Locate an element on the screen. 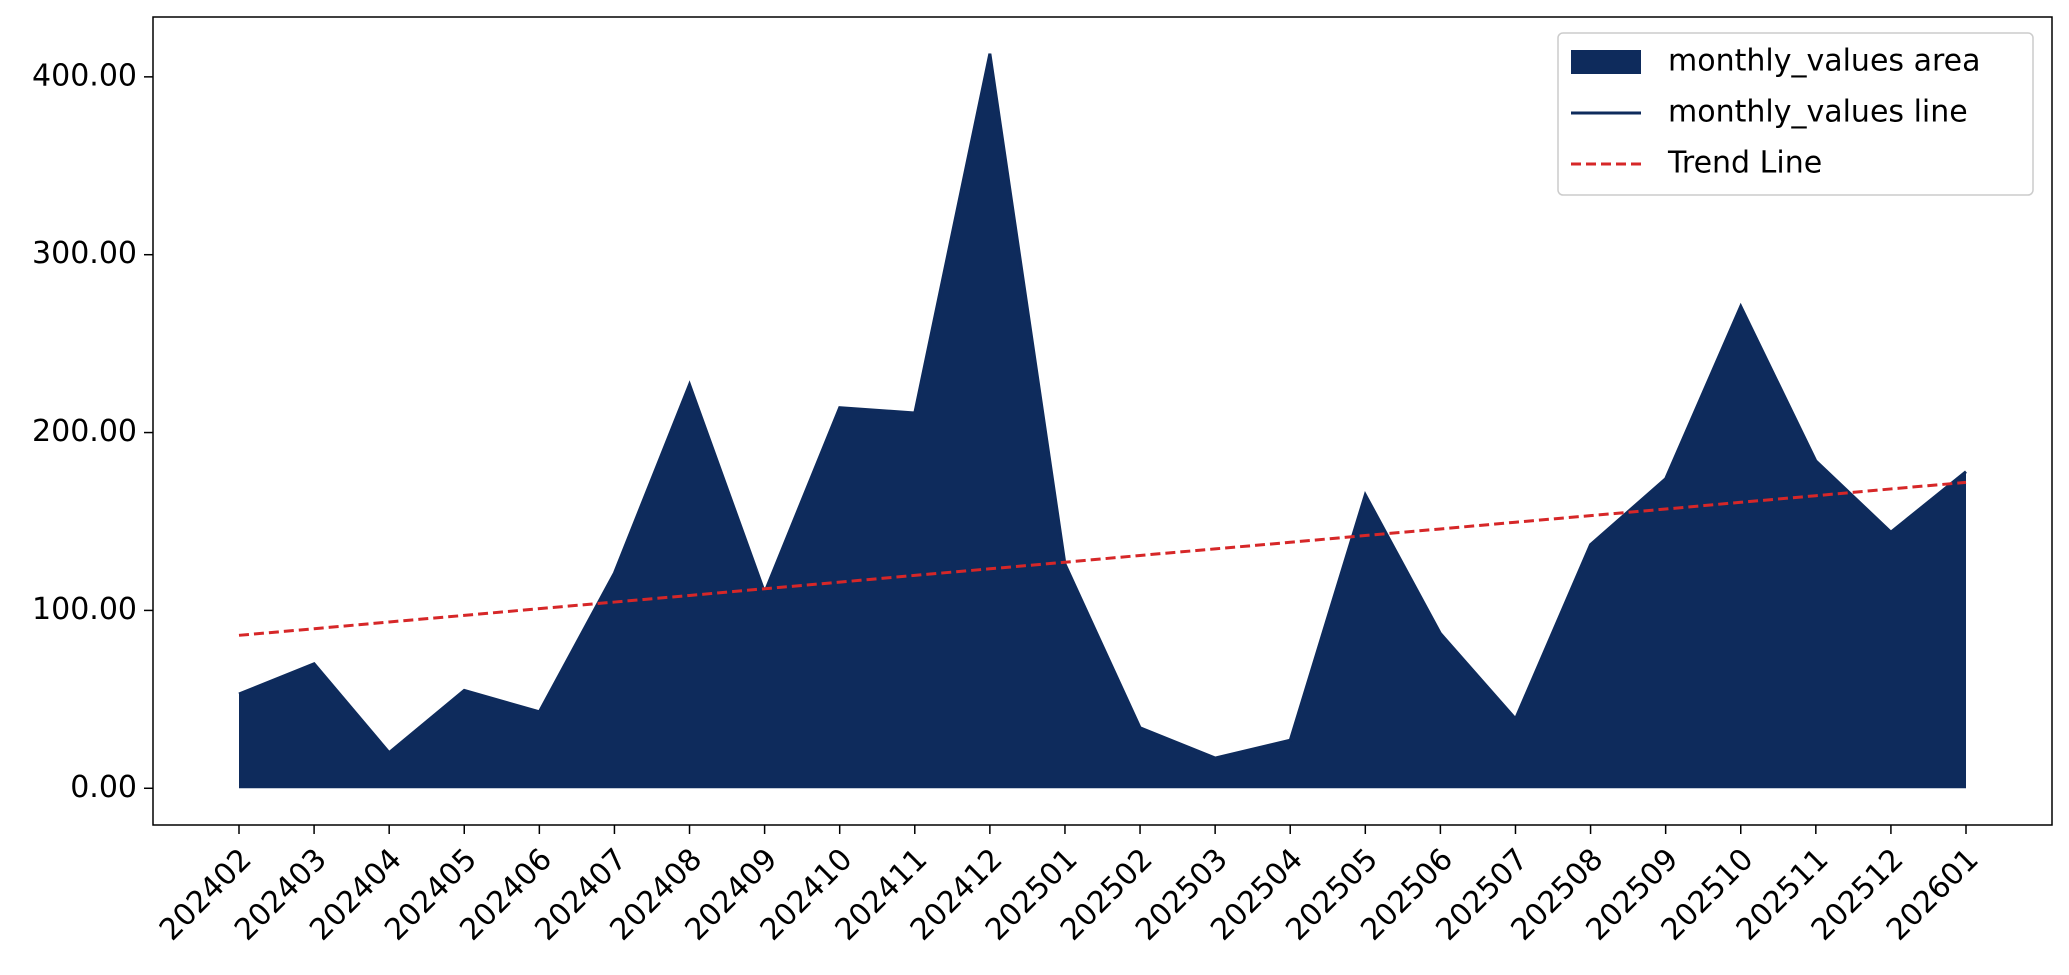  legend-swatch is located at coordinates (1606, 62).